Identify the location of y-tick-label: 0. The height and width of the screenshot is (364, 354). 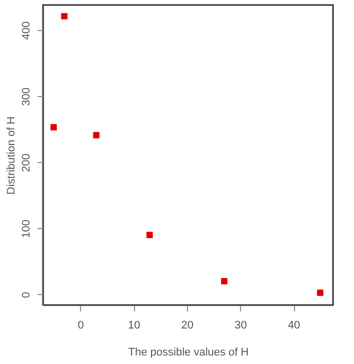
(26, 295).